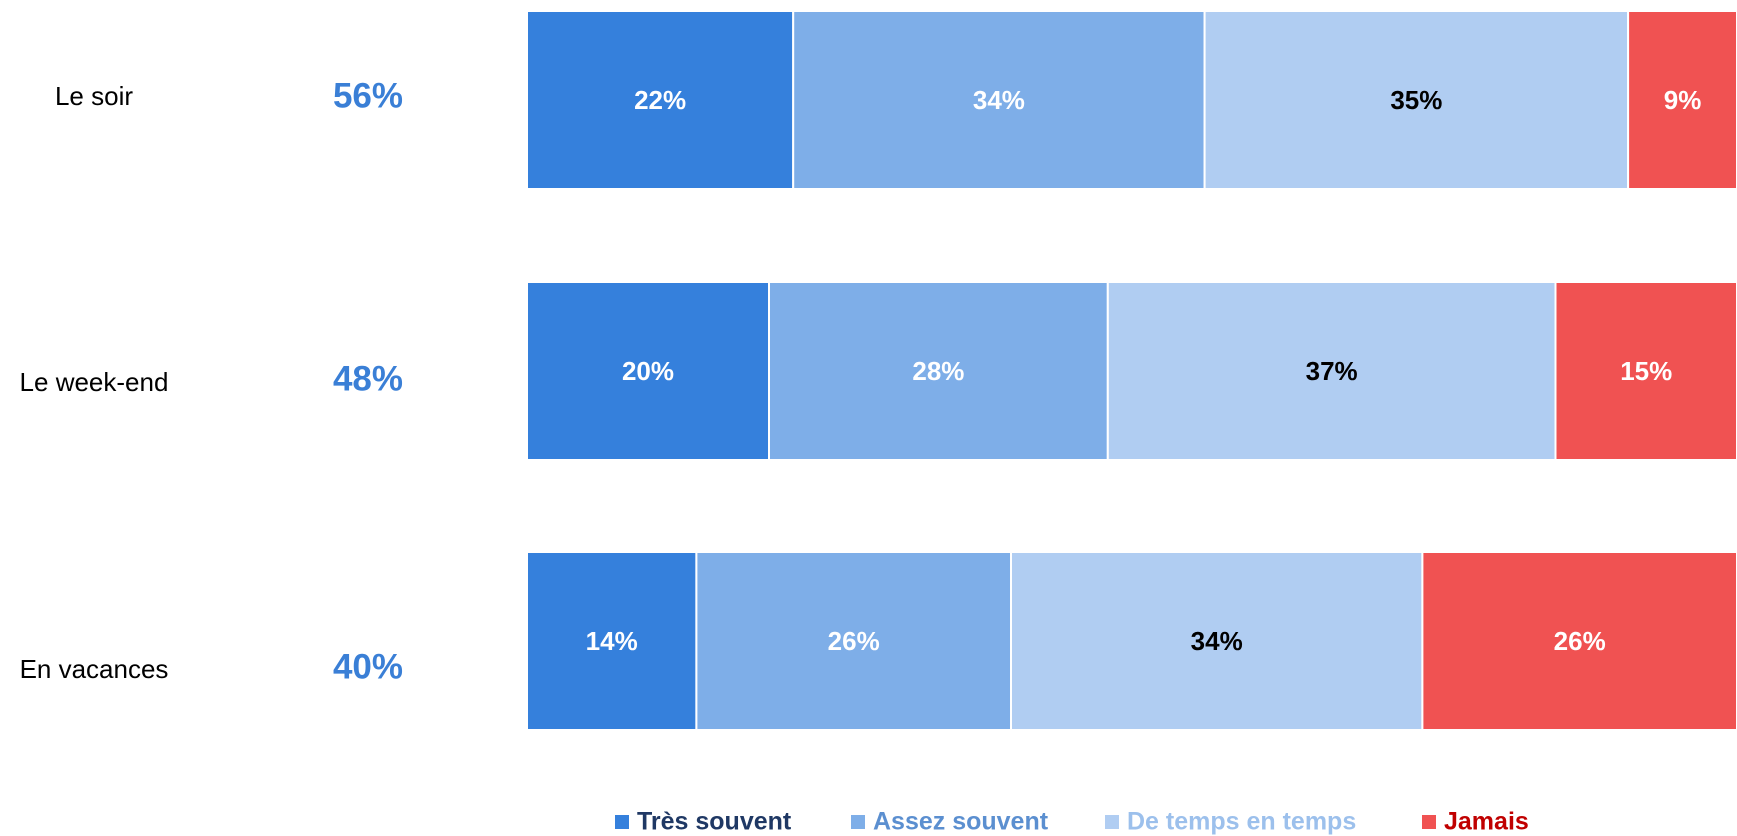 The width and height of the screenshot is (1737, 836). I want to click on total-label: 56%, so click(368, 95).